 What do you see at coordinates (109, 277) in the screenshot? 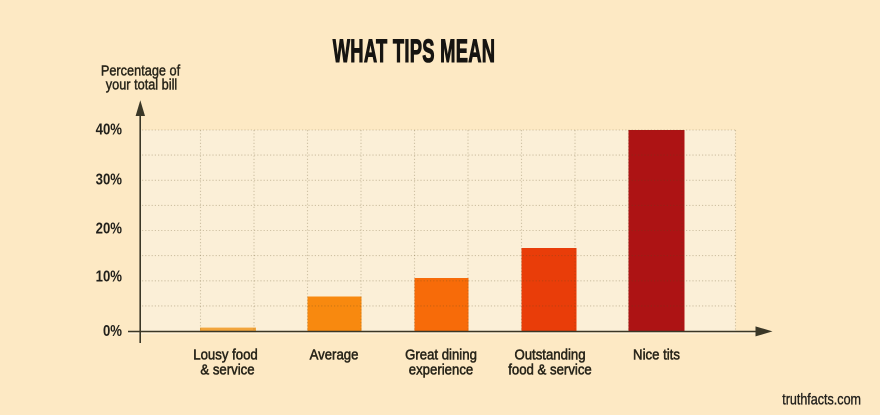
I see `svg-text: 10%` at bounding box center [109, 277].